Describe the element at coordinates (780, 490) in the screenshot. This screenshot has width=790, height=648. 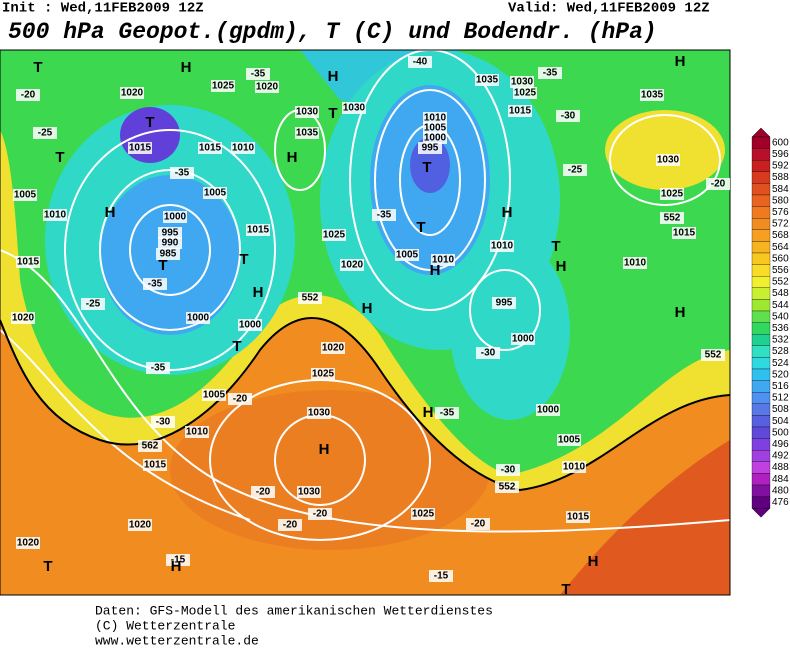
I see `colorbar-label: 480` at that location.